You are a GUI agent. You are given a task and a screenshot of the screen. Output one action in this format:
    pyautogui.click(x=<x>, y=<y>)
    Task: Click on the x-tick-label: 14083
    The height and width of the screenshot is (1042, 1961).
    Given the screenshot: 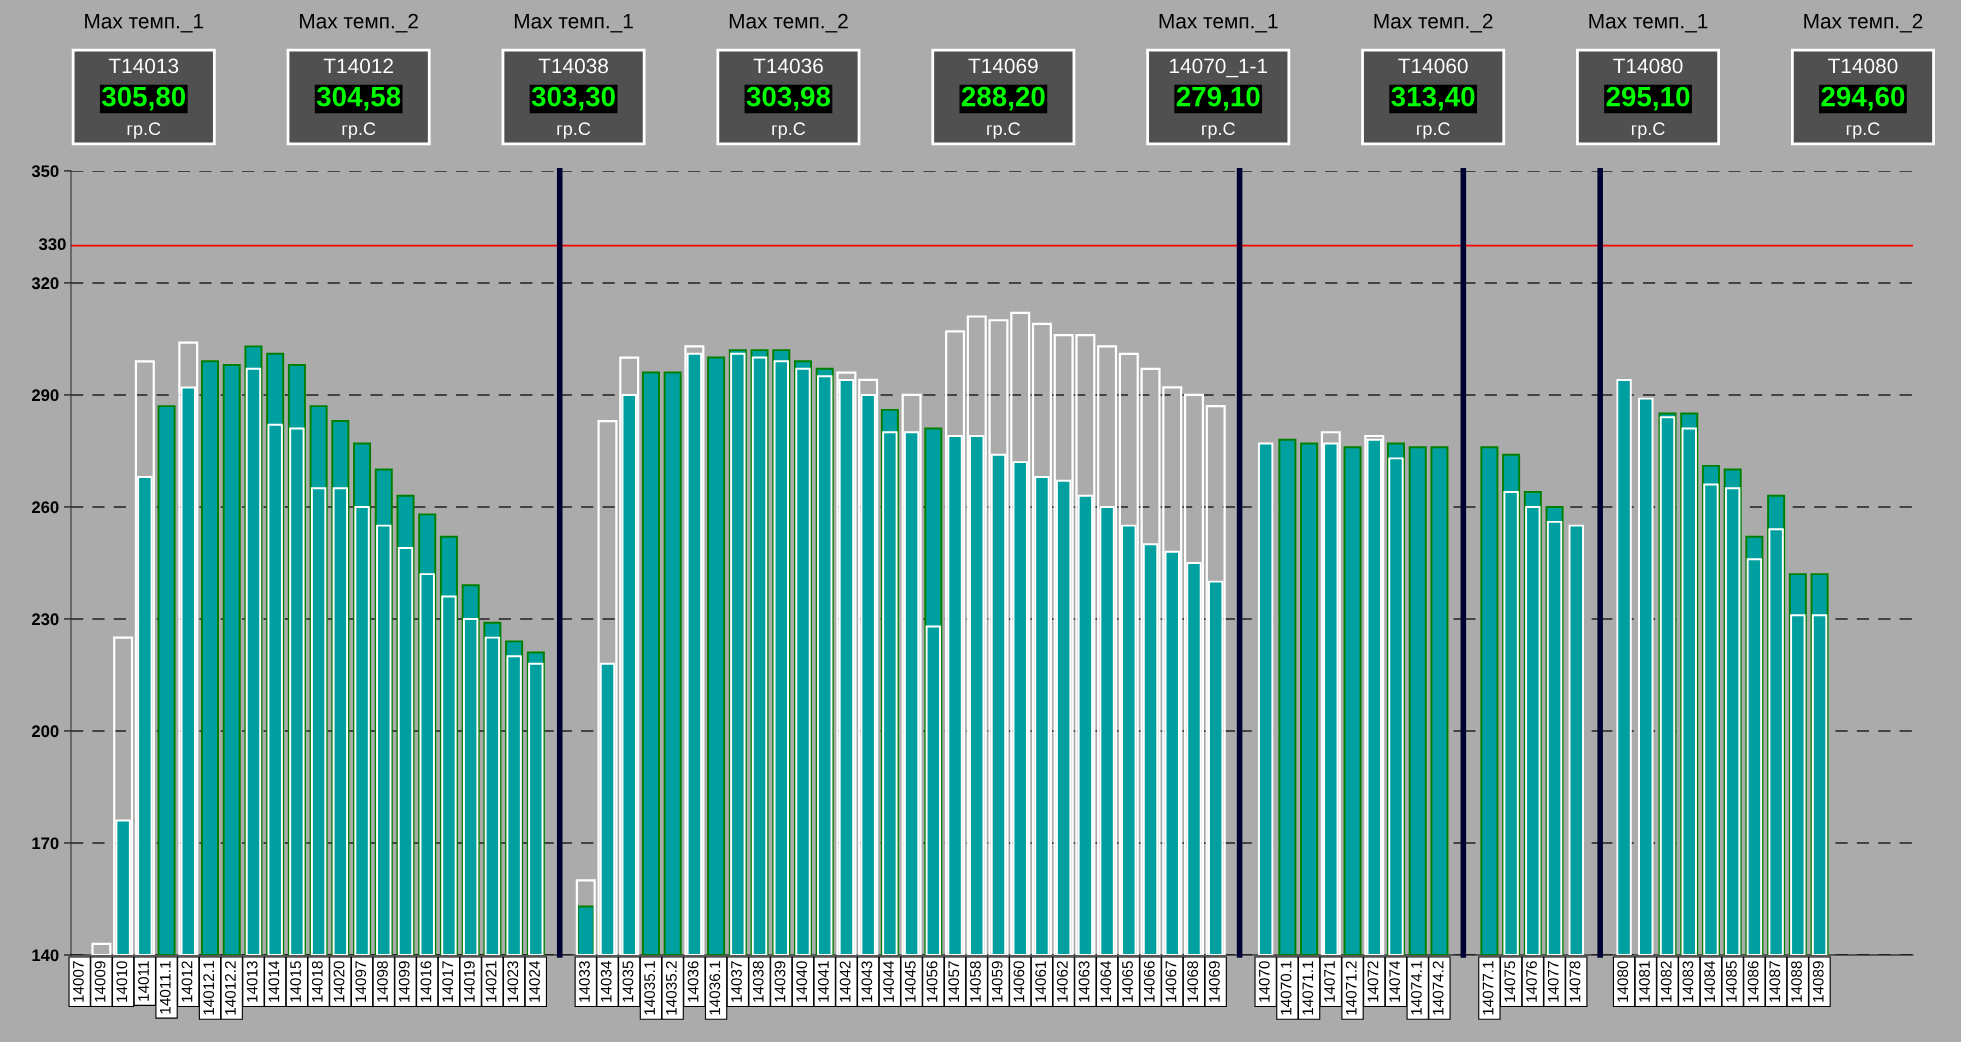 What is the action you would take?
    pyautogui.click(x=1688, y=981)
    